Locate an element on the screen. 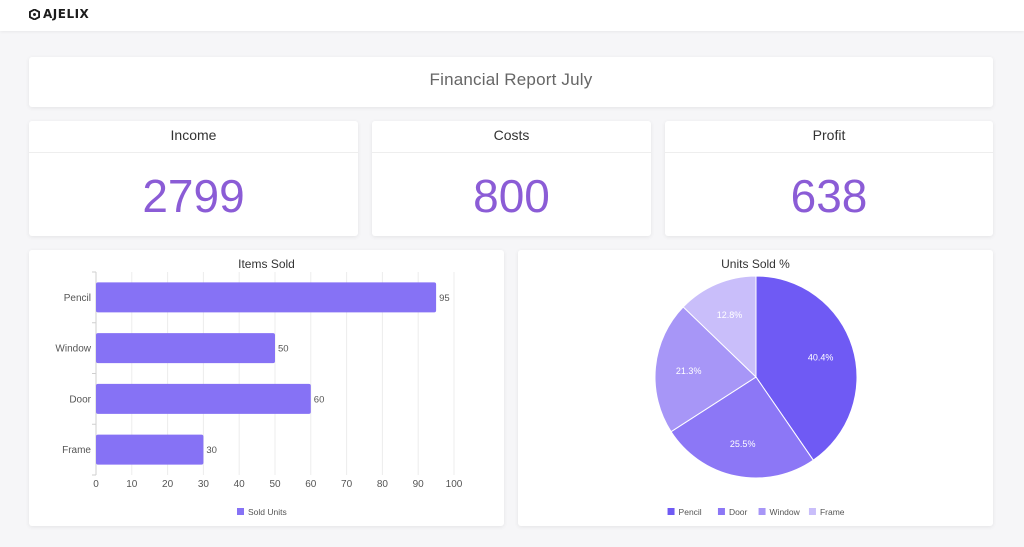  kpi-label-income: Income is located at coordinates (193, 135).